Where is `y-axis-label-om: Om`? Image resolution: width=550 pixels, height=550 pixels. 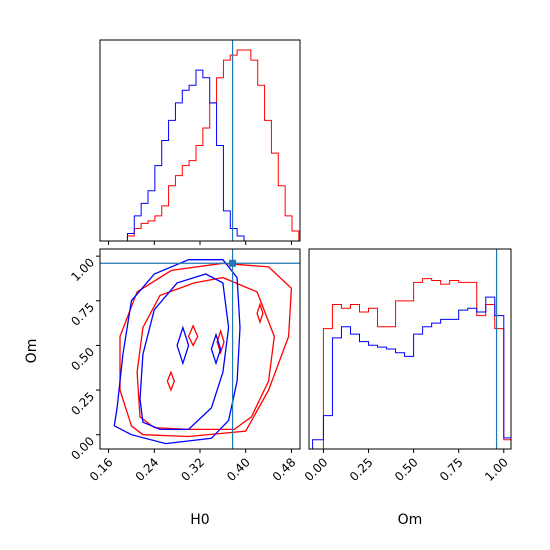 y-axis-label-om: Om is located at coordinates (32, 351).